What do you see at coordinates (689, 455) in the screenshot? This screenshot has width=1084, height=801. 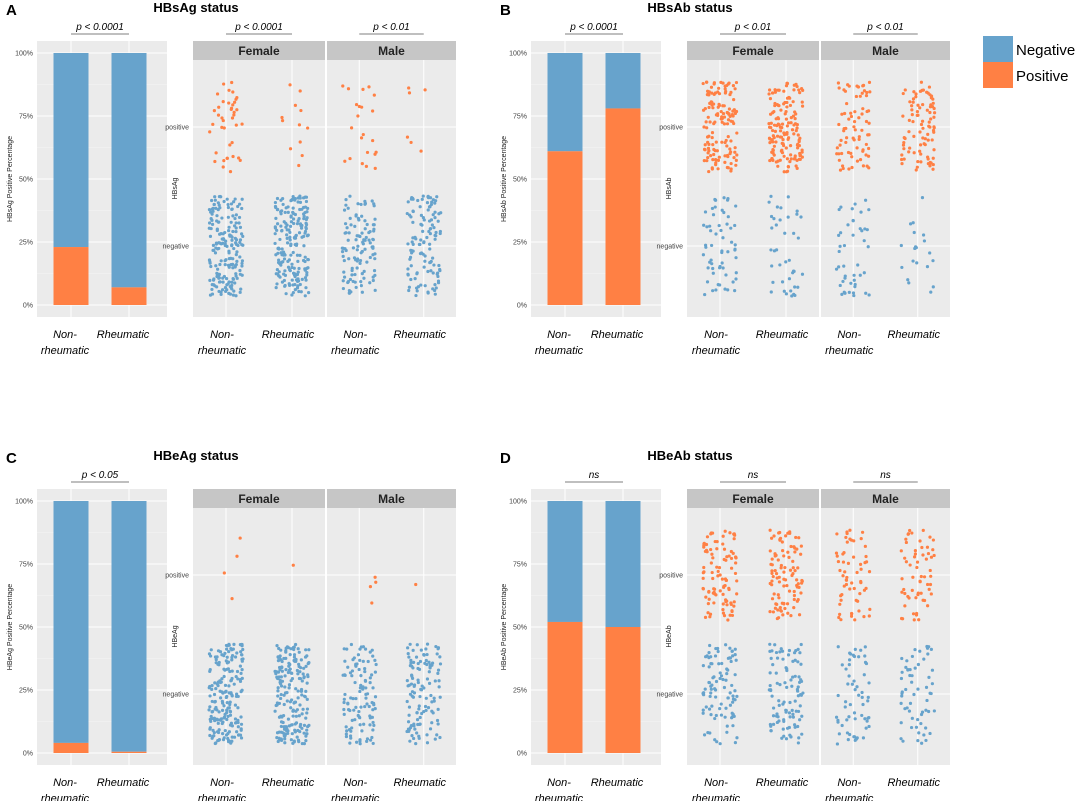 I see `panel-title: HBeAb status` at bounding box center [689, 455].